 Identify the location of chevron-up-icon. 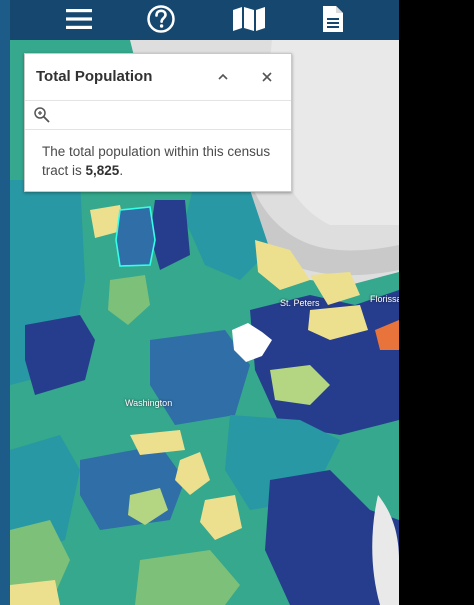
(223, 76).